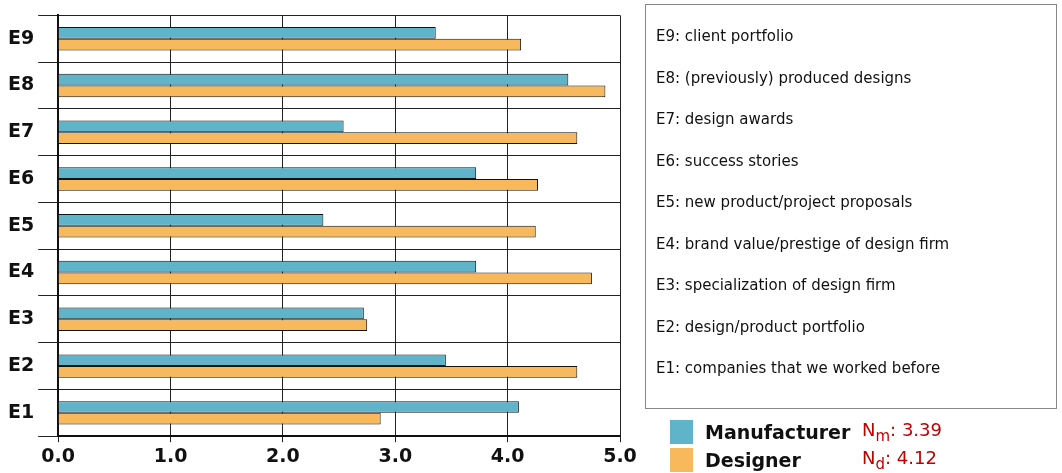  What do you see at coordinates (761, 327) in the screenshot?
I see `text: E2: design/product portfolio` at bounding box center [761, 327].